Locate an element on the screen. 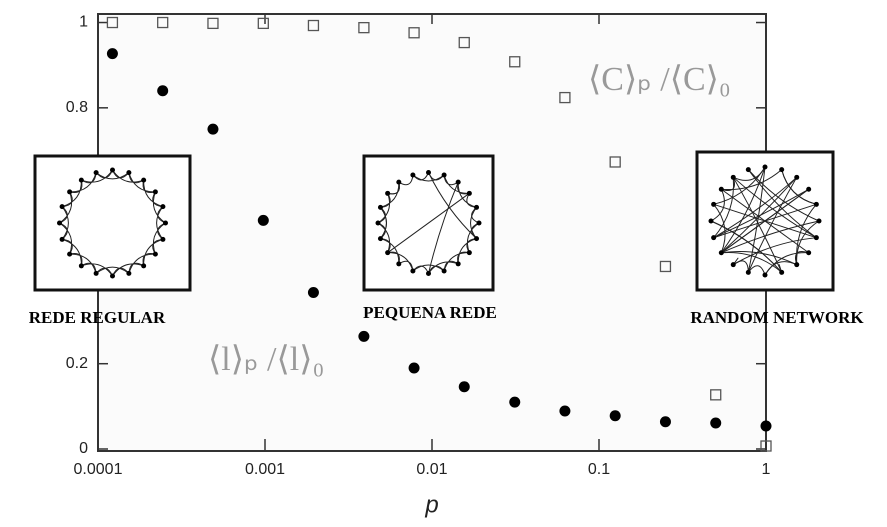 Image resolution: width=887 pixels, height=527 pixels. inset-label: REDE REGULAR is located at coordinates (97, 317).